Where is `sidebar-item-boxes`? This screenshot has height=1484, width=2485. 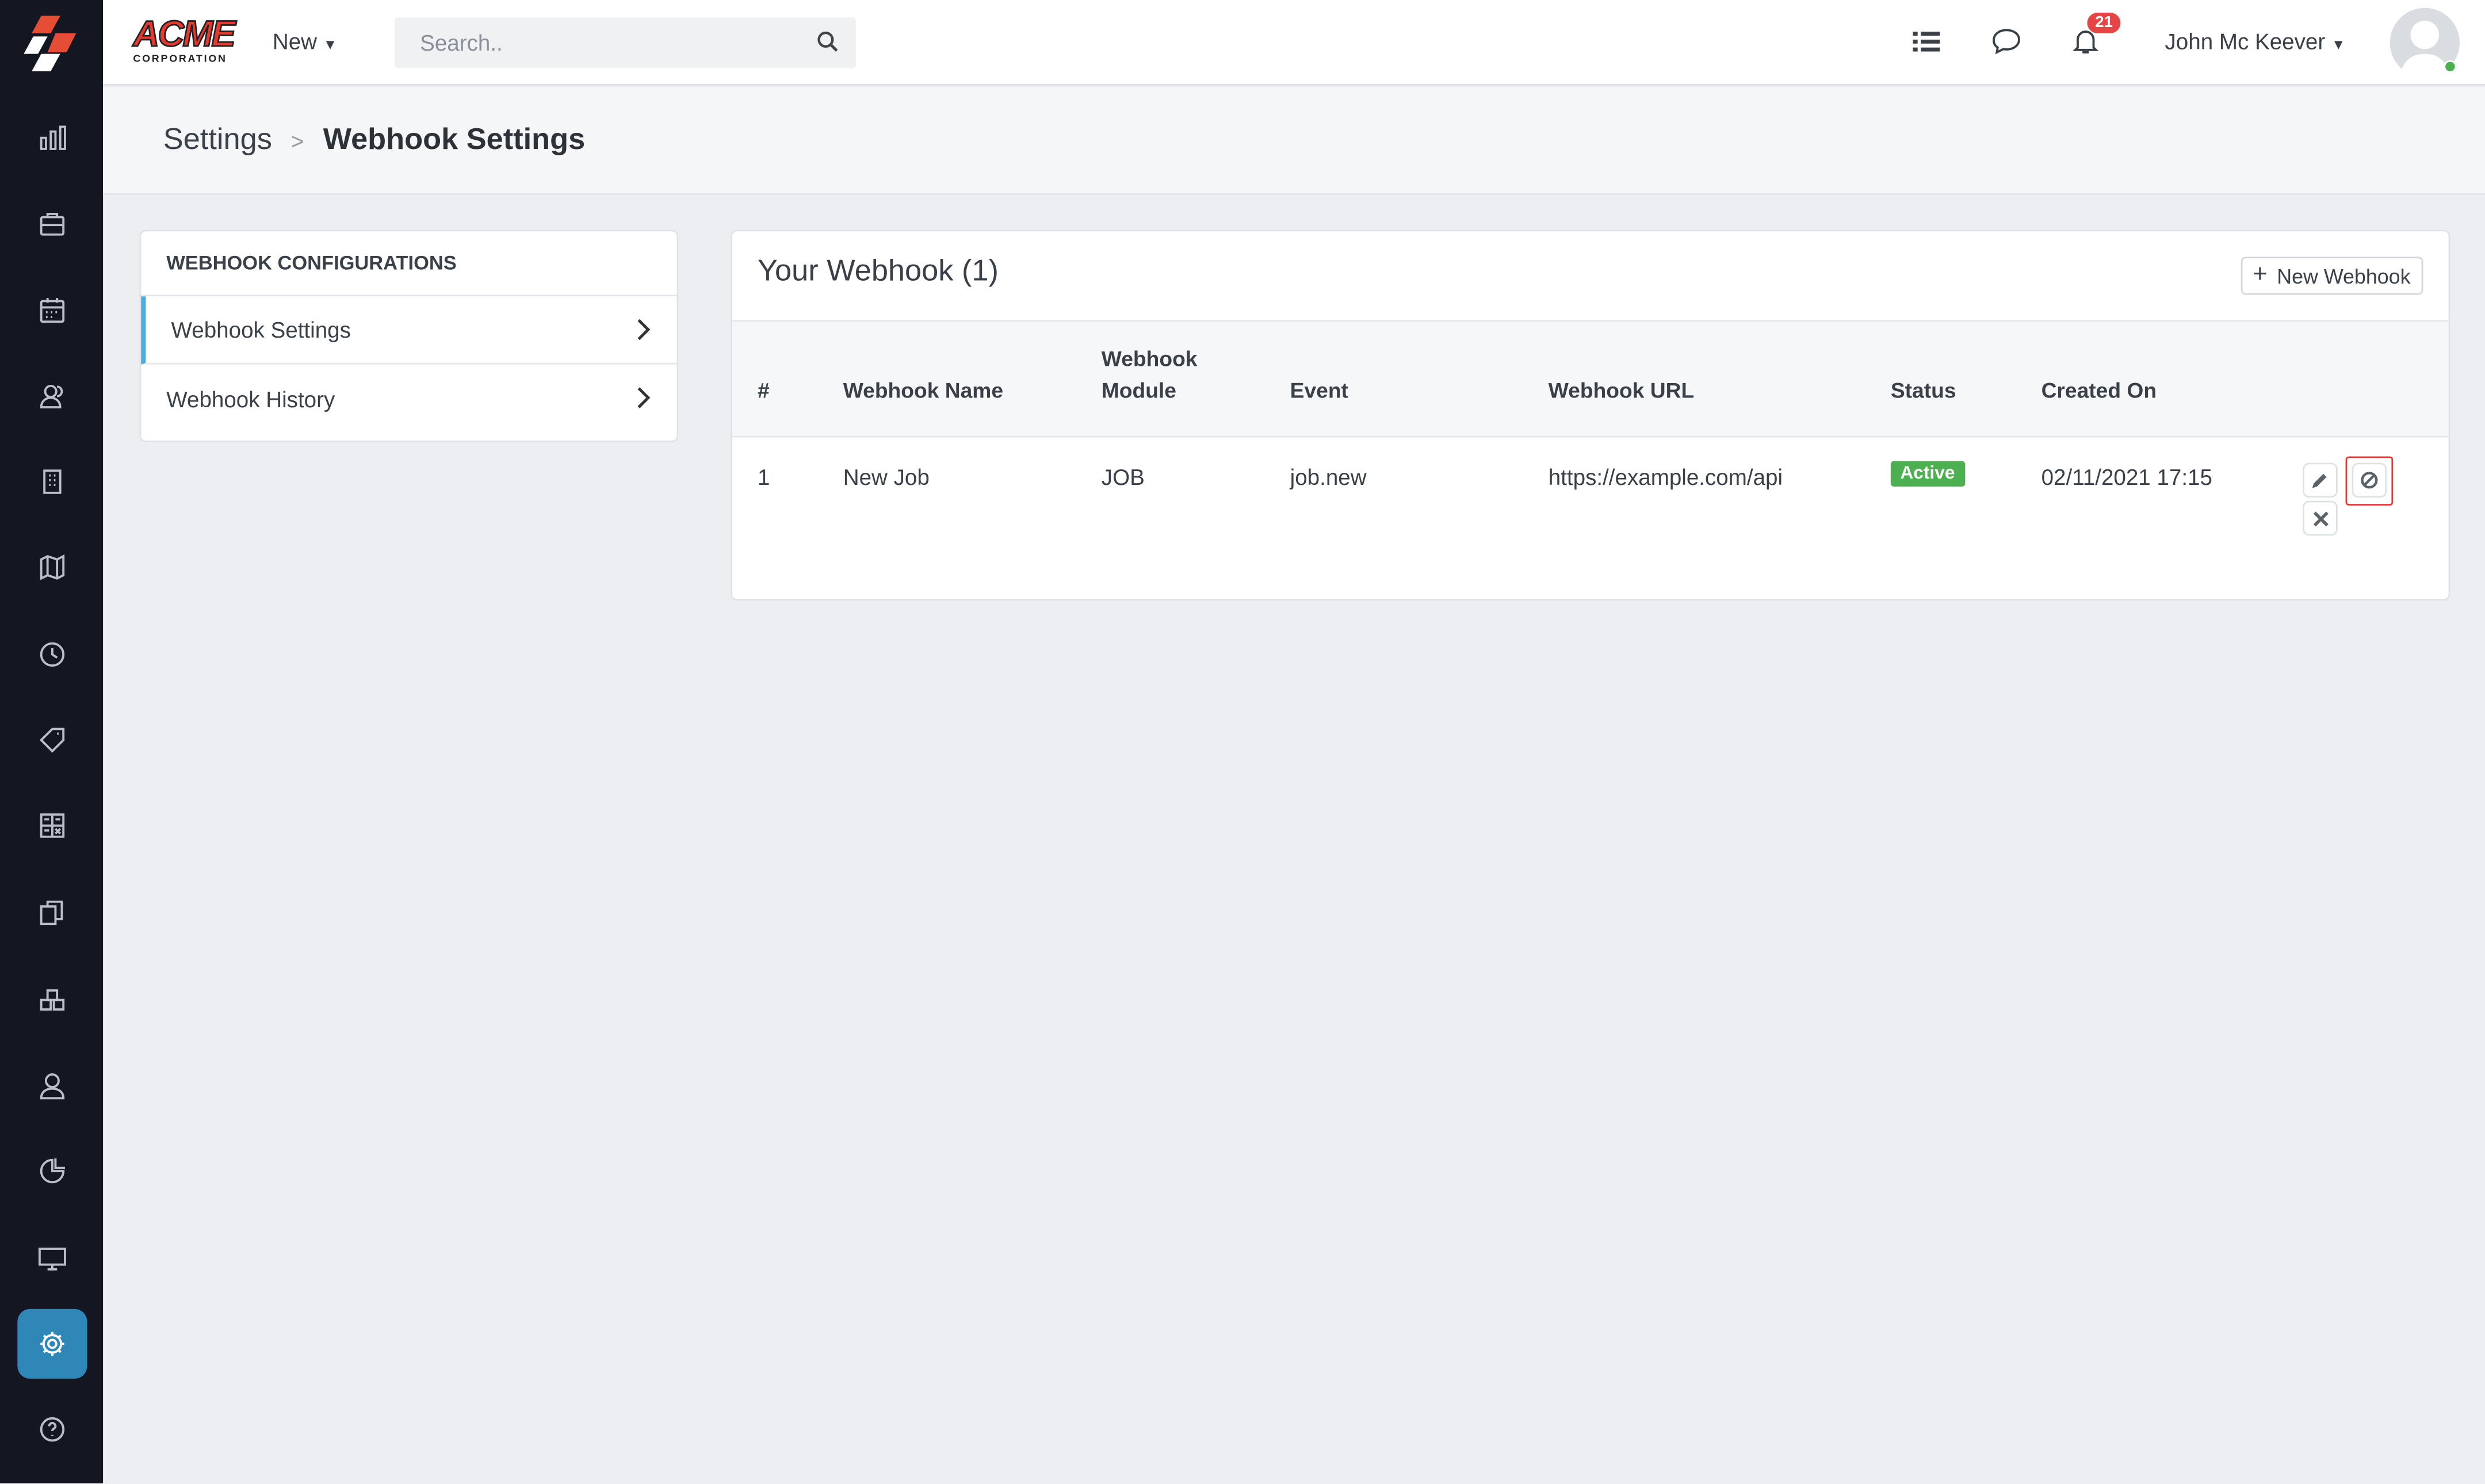 sidebar-item-boxes is located at coordinates (52, 1000).